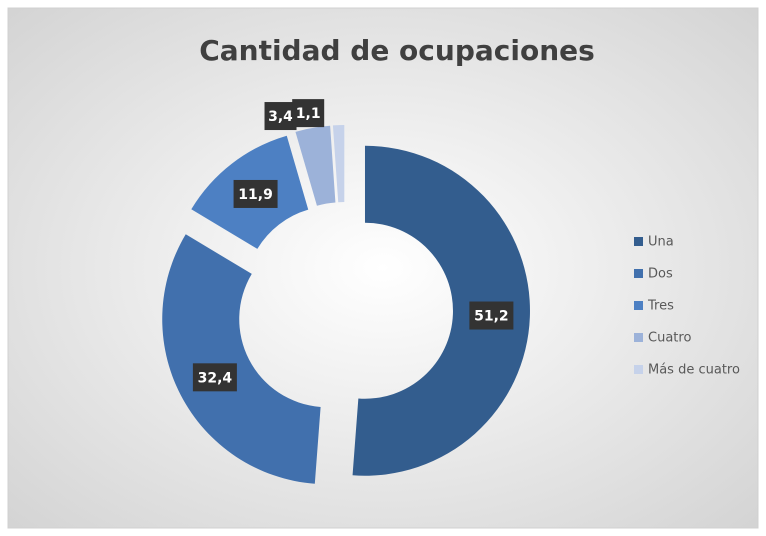 Image resolution: width=766 pixels, height=536 pixels. What do you see at coordinates (660, 306) in the screenshot?
I see `legend-label: Tres` at bounding box center [660, 306].